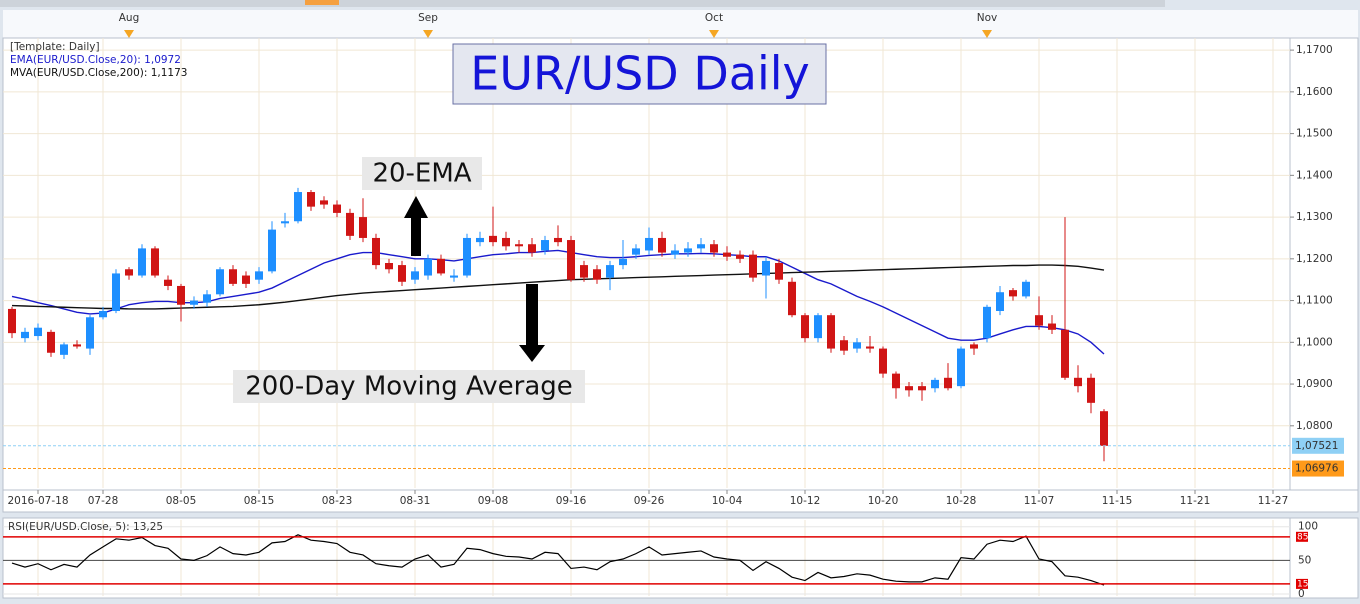  What do you see at coordinates (1302, 536) in the screenshot?
I see `rsi-level-box` at bounding box center [1302, 536].